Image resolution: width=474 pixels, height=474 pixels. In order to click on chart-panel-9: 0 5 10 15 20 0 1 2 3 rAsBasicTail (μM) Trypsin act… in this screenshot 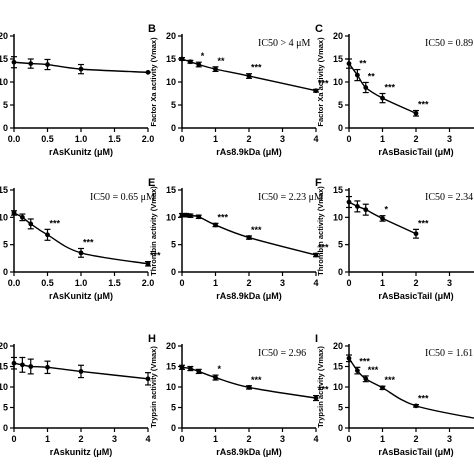, I will do `click(394, 395)`.